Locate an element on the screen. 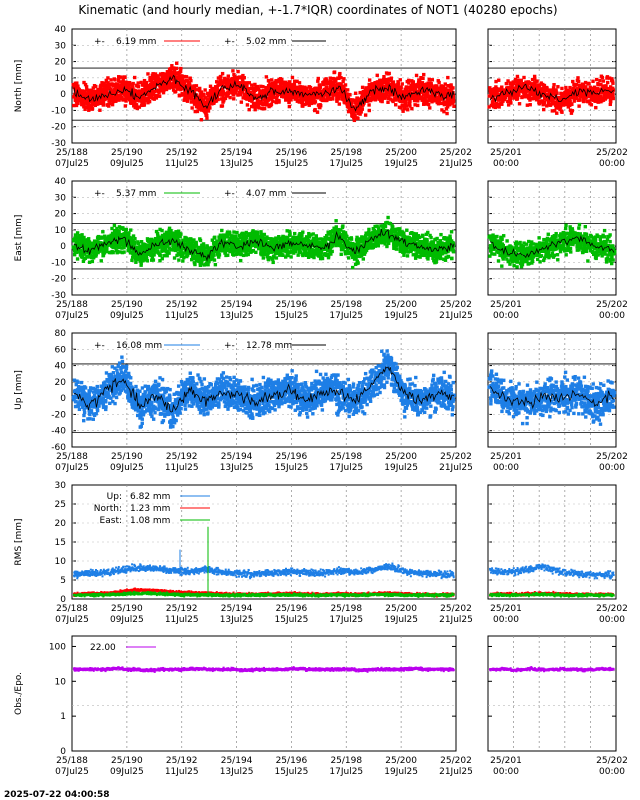  y-tick-label: -20 is located at coordinates (58, 128).